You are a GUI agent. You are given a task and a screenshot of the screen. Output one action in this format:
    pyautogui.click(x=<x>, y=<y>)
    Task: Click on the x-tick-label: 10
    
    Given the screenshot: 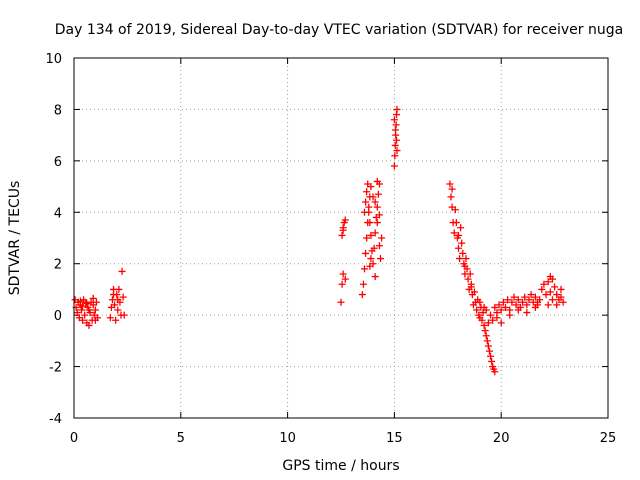 What is the action you would take?
    pyautogui.click(x=287, y=438)
    